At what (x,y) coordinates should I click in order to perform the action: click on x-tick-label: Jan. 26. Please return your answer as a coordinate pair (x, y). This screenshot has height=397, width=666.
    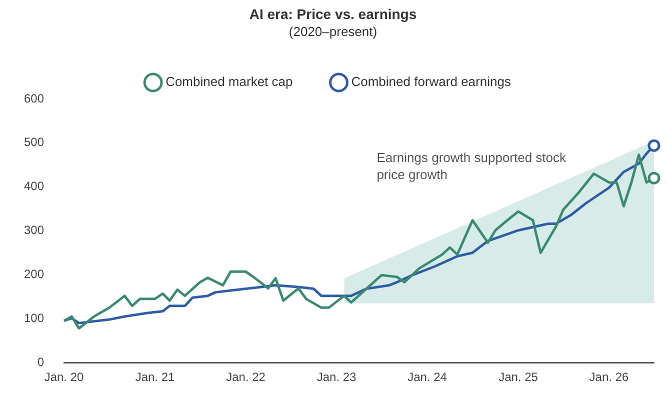
    Looking at the image, I should click on (609, 377).